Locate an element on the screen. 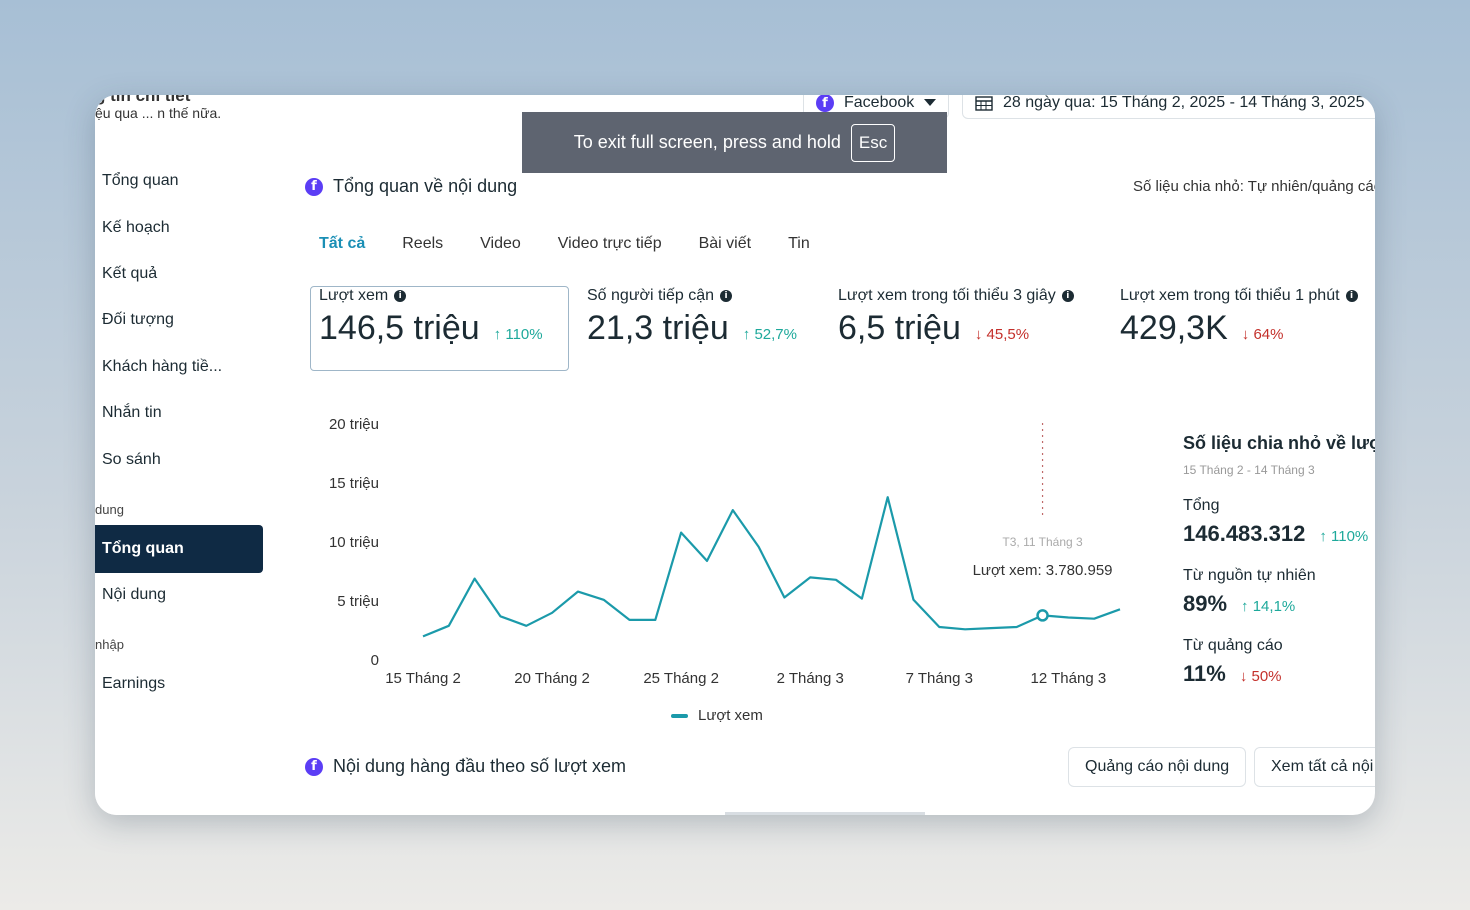  metric-value: 146,5 triệu is located at coordinates (399, 328).